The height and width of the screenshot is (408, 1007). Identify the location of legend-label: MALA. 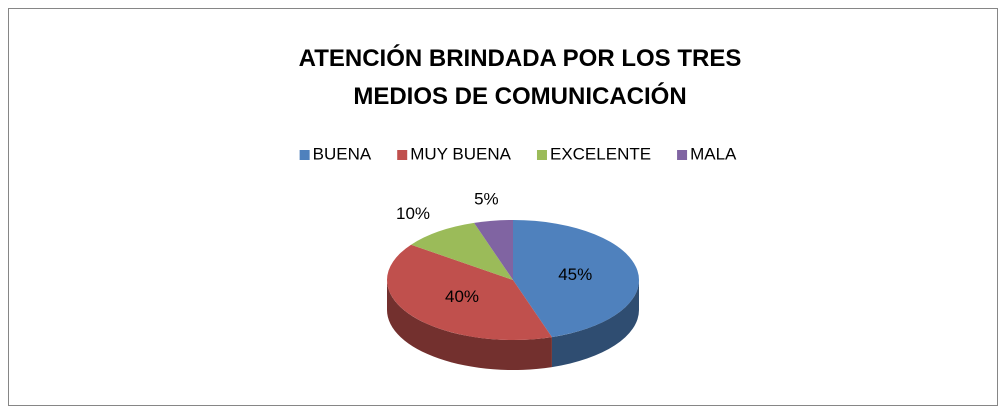
(713, 153).